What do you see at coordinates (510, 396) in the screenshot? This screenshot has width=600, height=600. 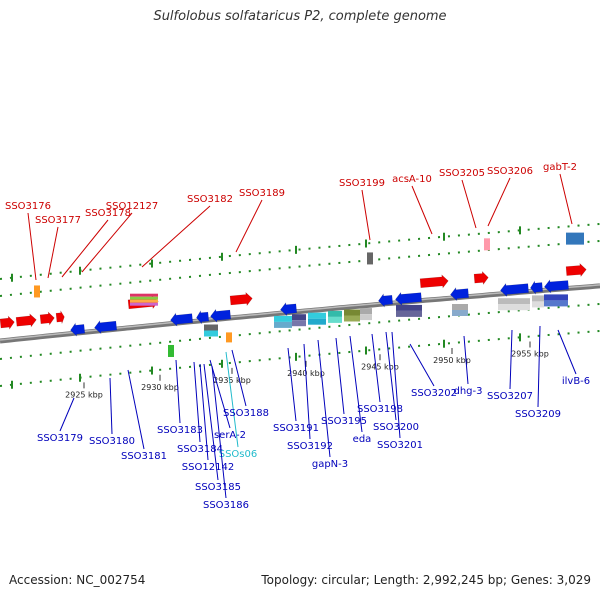 I see `gene-label: SSO3207` at bounding box center [510, 396].